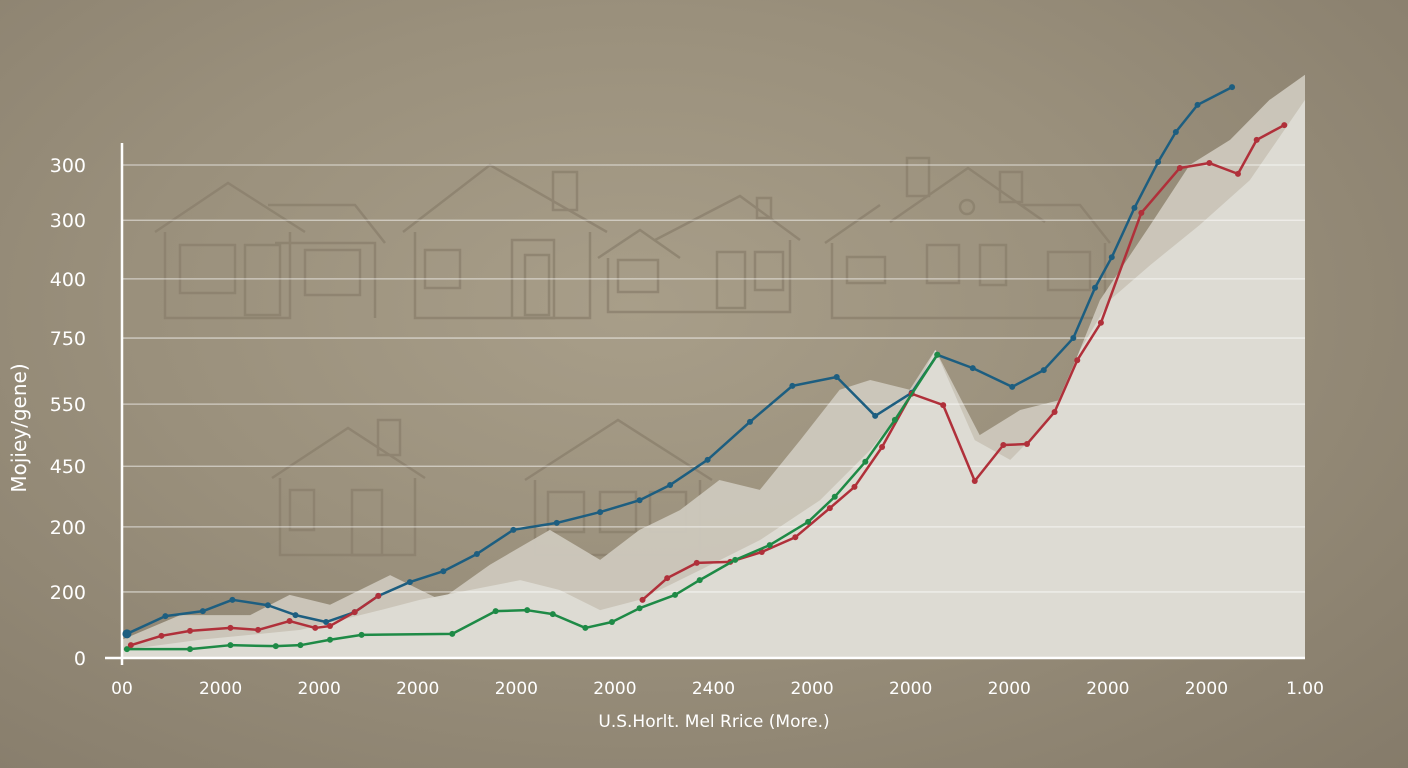  What do you see at coordinates (19, 427) in the screenshot?
I see `y-axis-label: Mojiey/gene)` at bounding box center [19, 427].